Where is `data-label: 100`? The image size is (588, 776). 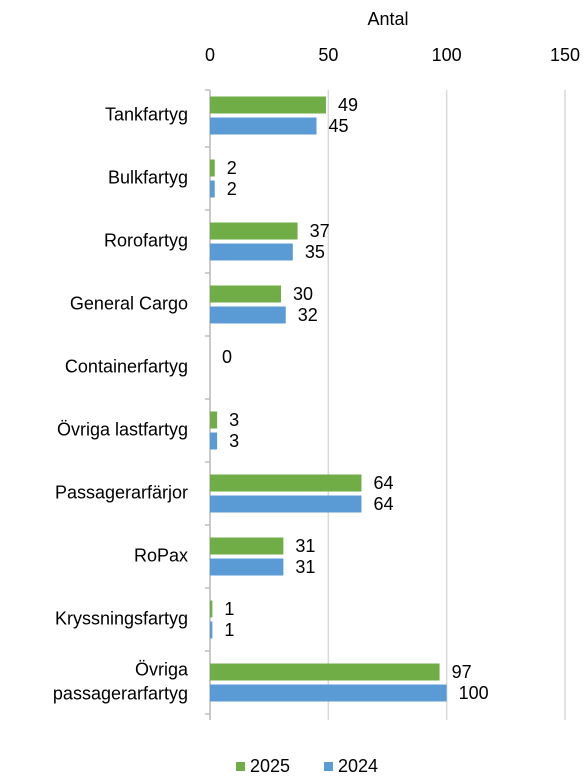
data-label: 100 is located at coordinates (474, 693).